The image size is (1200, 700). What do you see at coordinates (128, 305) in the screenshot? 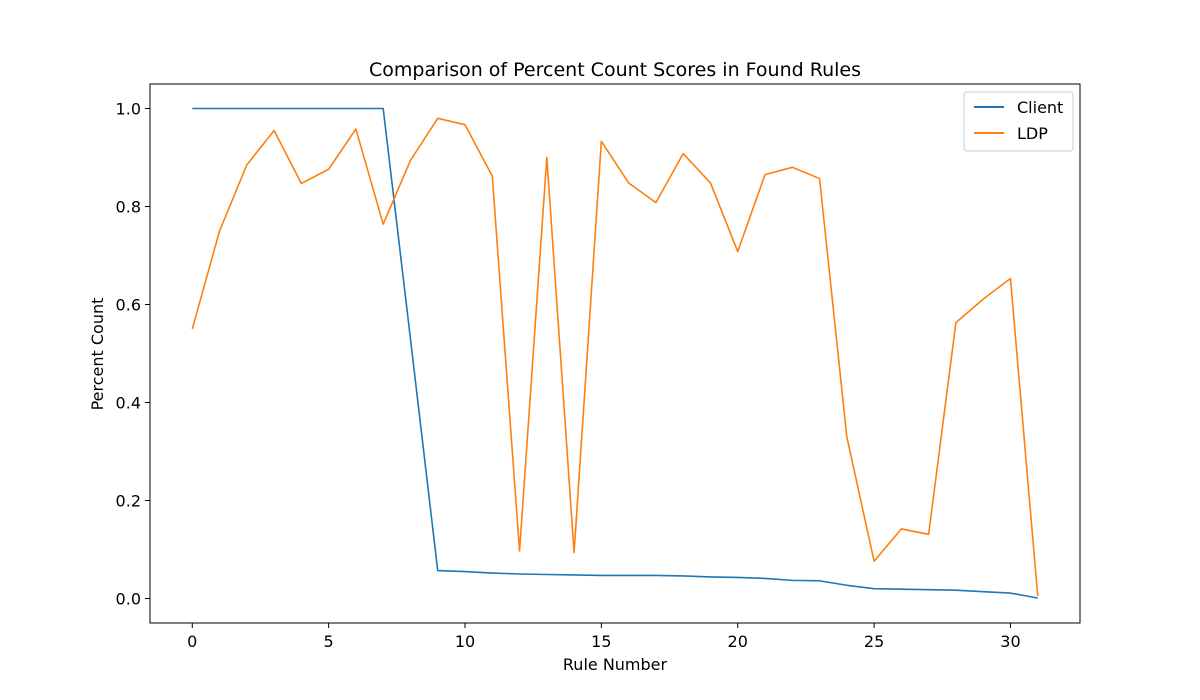
I see `y-tick-label: 0.6` at bounding box center [128, 305].